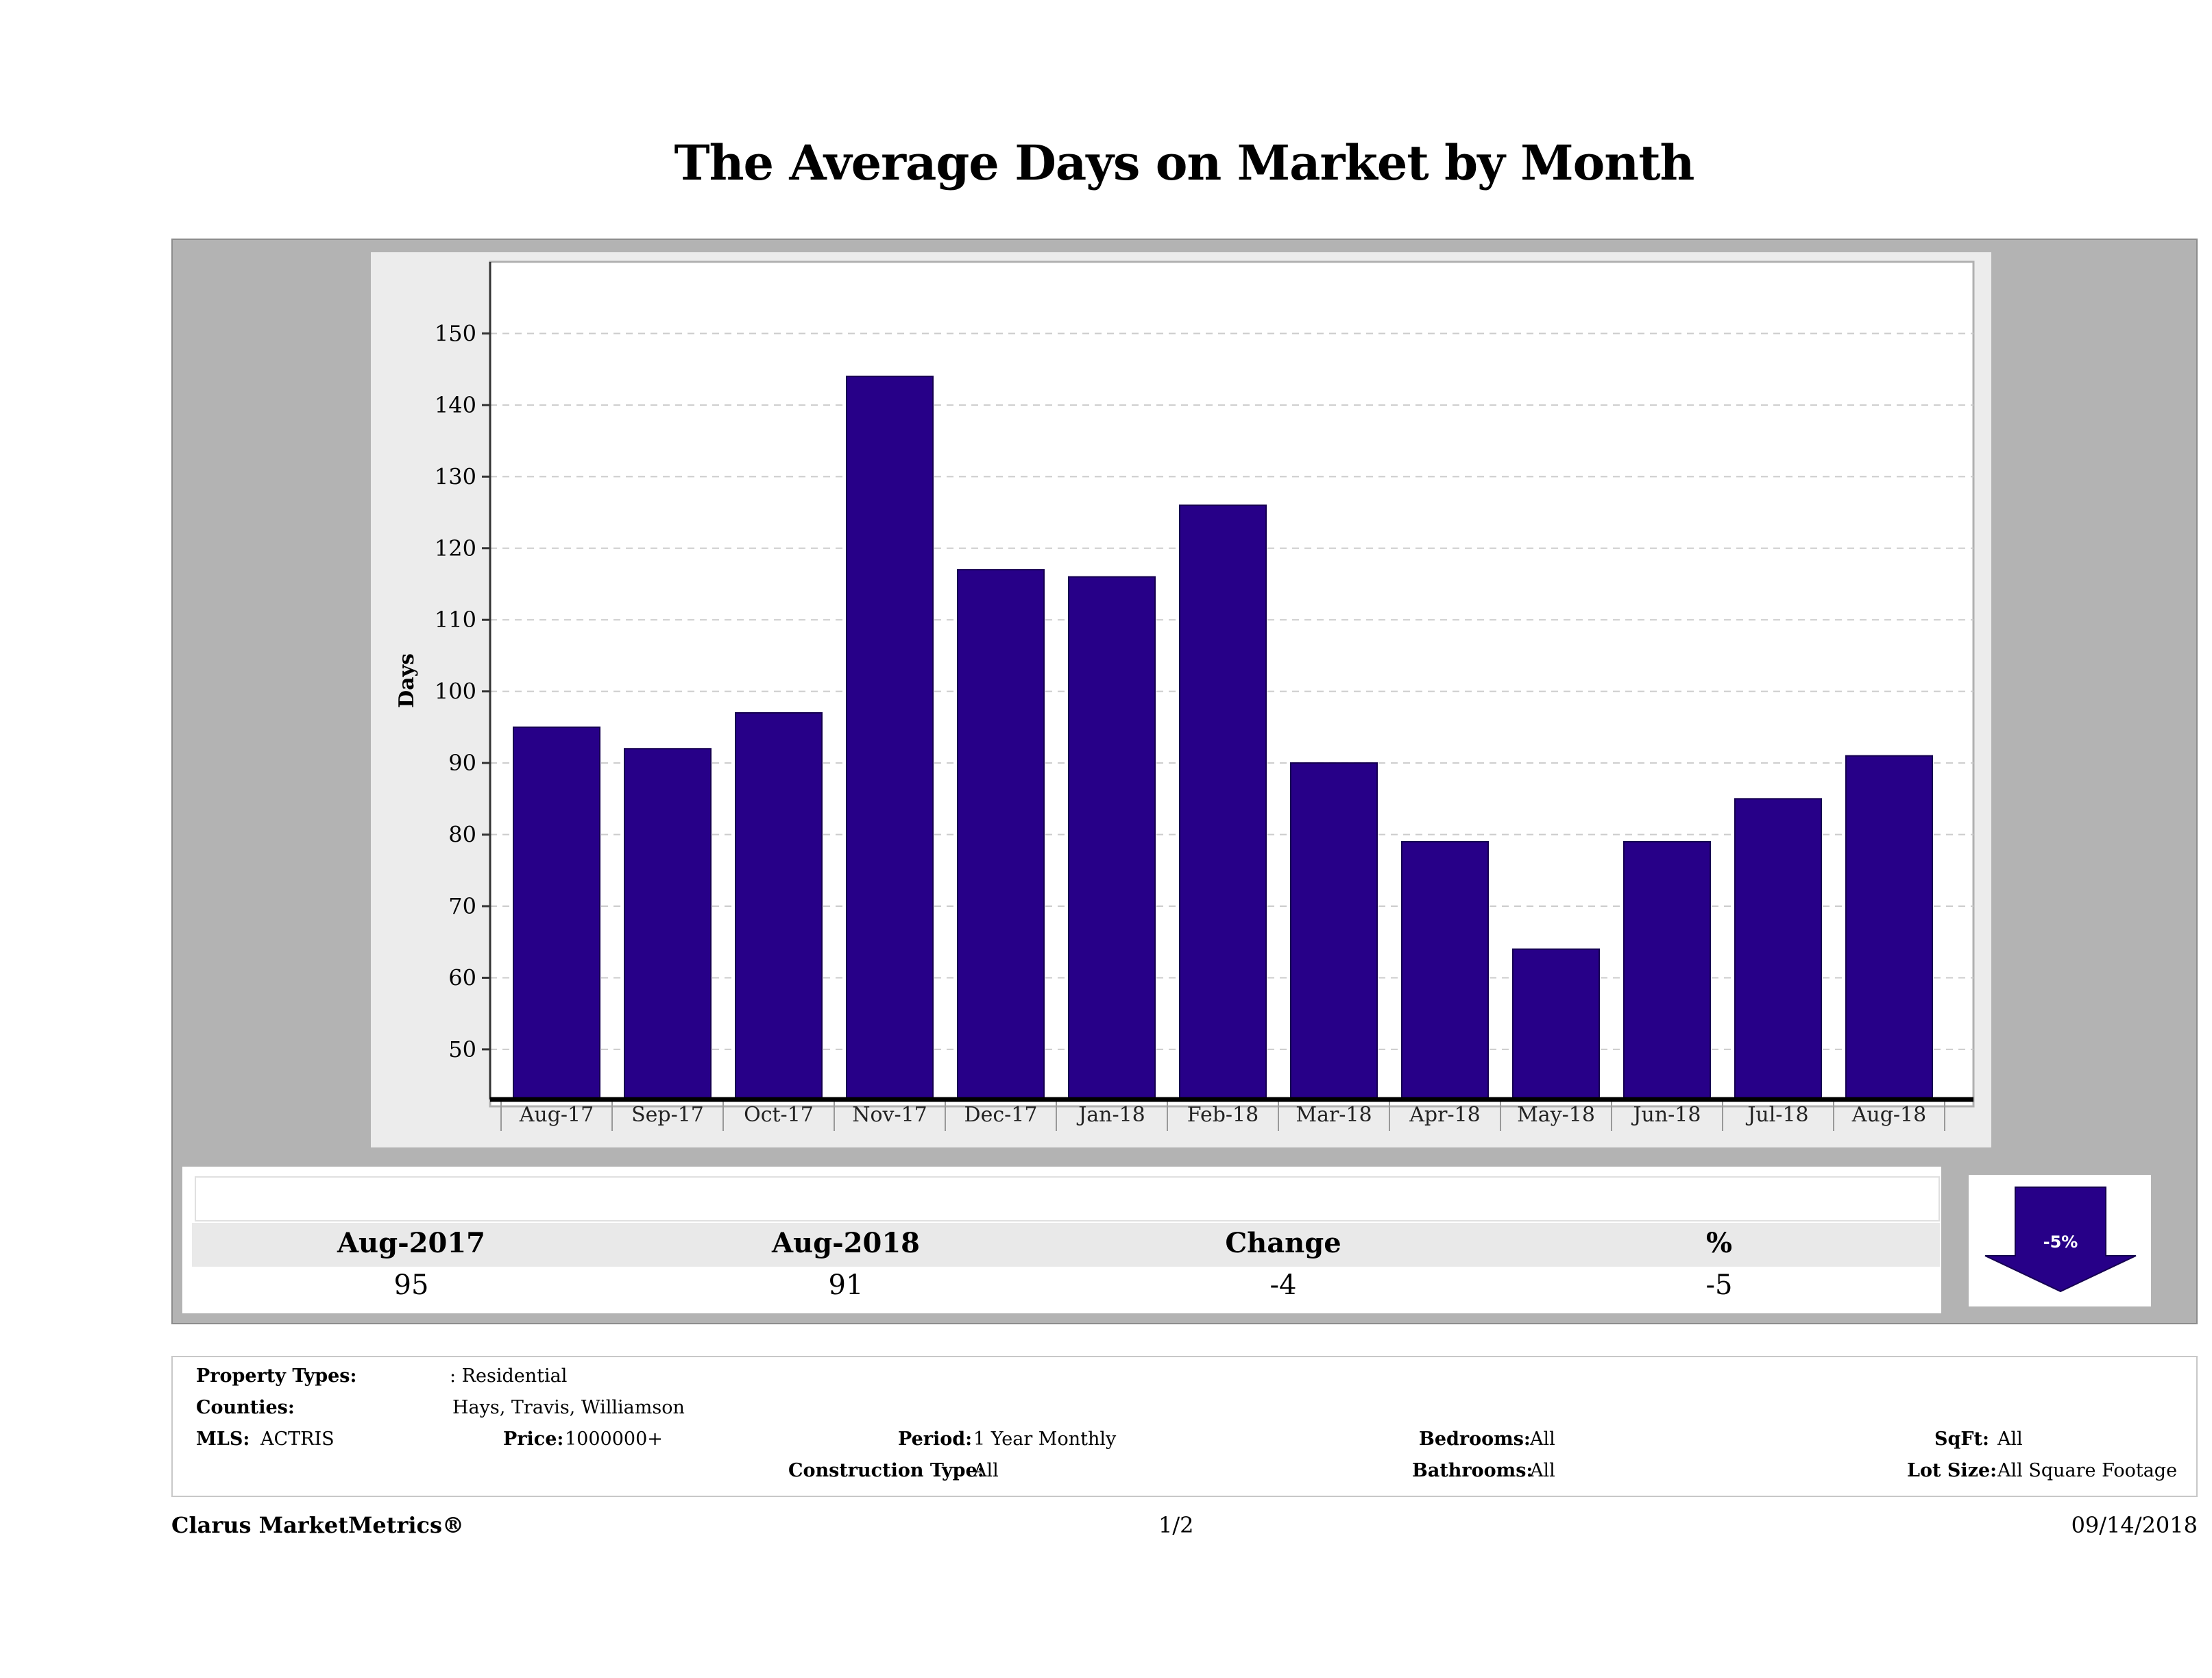  Describe the element at coordinates (462, 1049) in the screenshot. I see `y-tick-label: 50` at that location.